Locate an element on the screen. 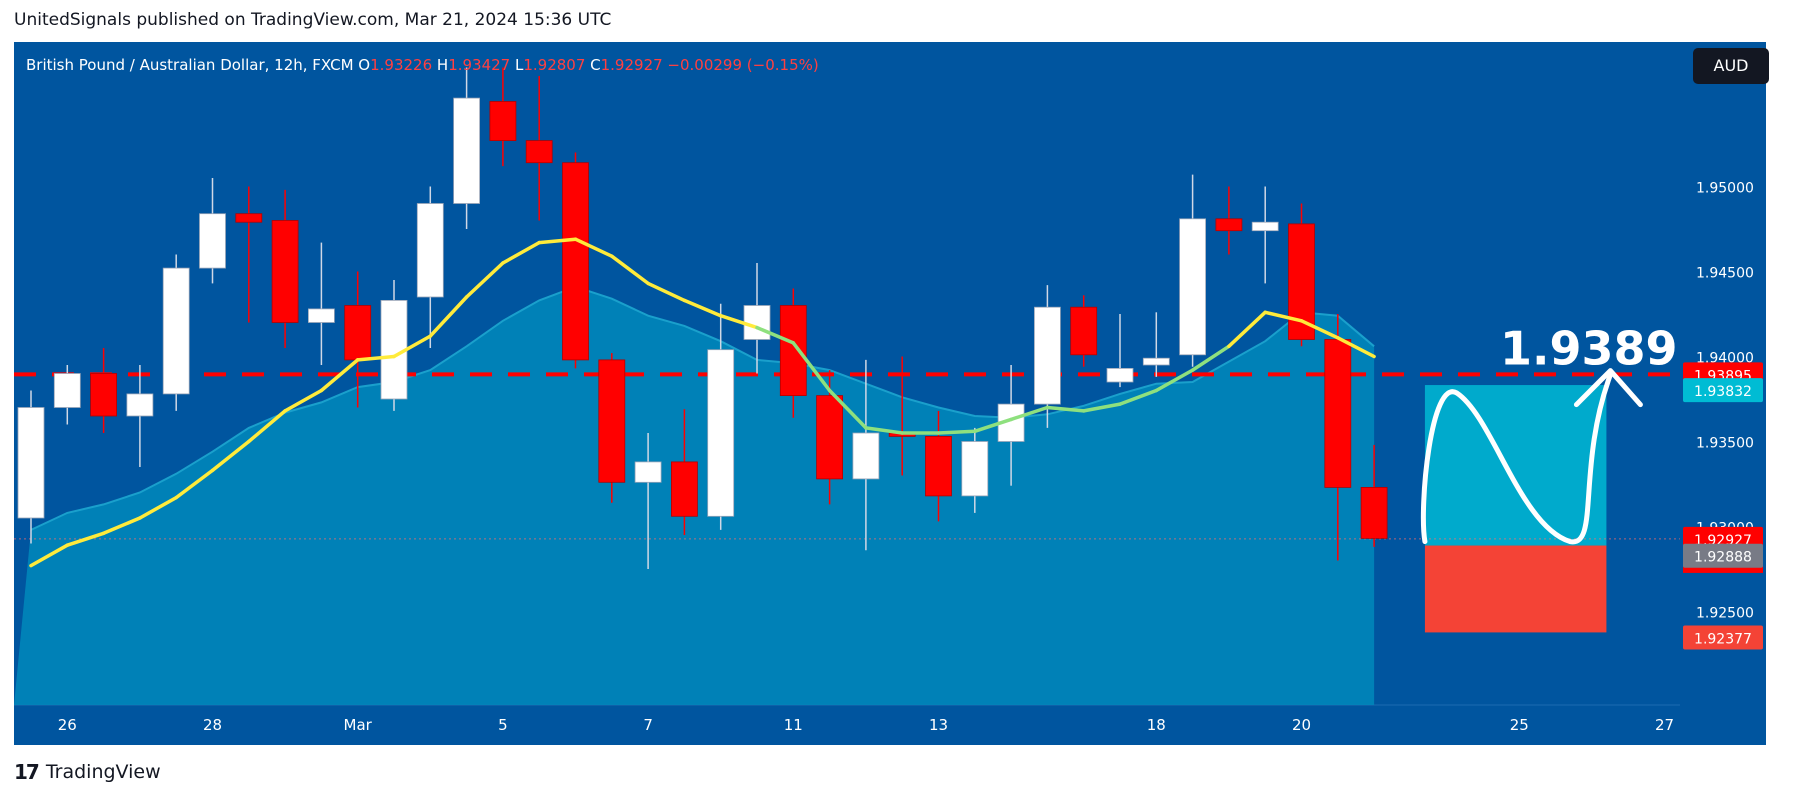  stop-price-label: 1.92377 is located at coordinates (1723, 640).